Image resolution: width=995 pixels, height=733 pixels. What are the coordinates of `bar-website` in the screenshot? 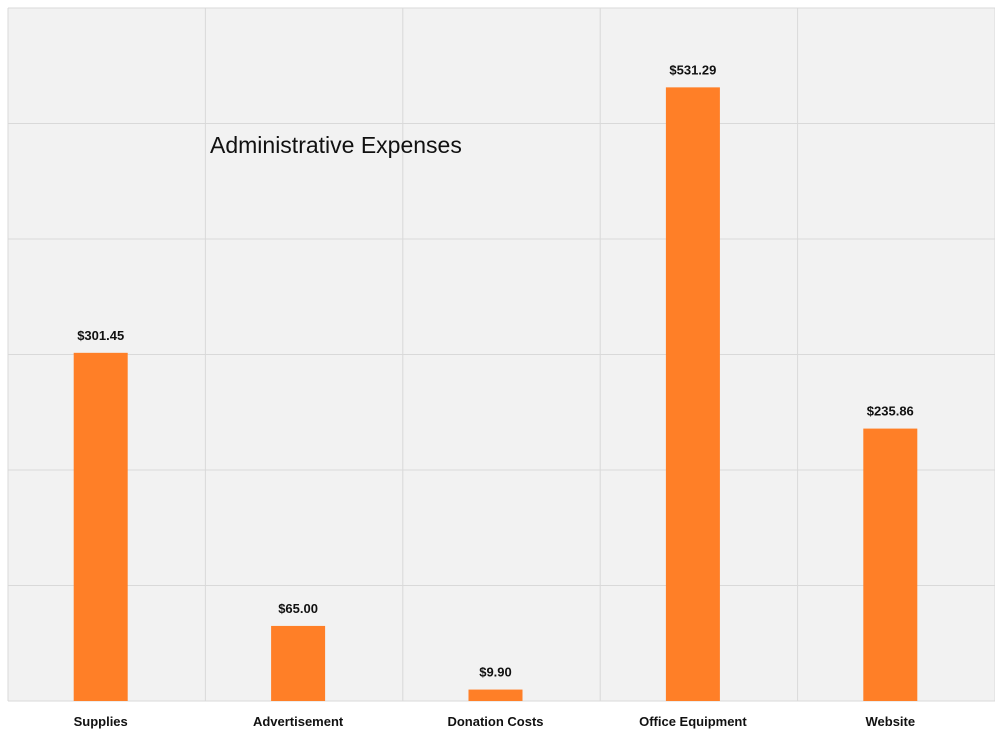 It's located at (890, 564).